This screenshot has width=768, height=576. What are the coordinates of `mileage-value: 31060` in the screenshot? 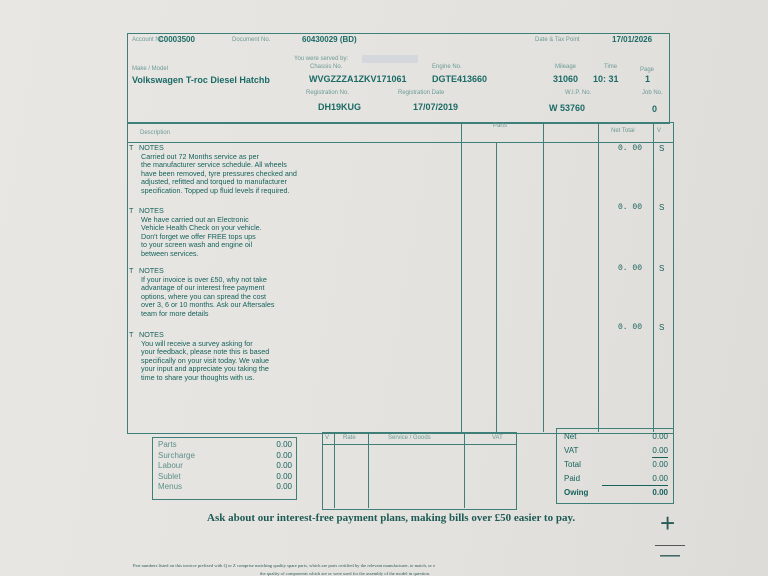 It's located at (566, 79).